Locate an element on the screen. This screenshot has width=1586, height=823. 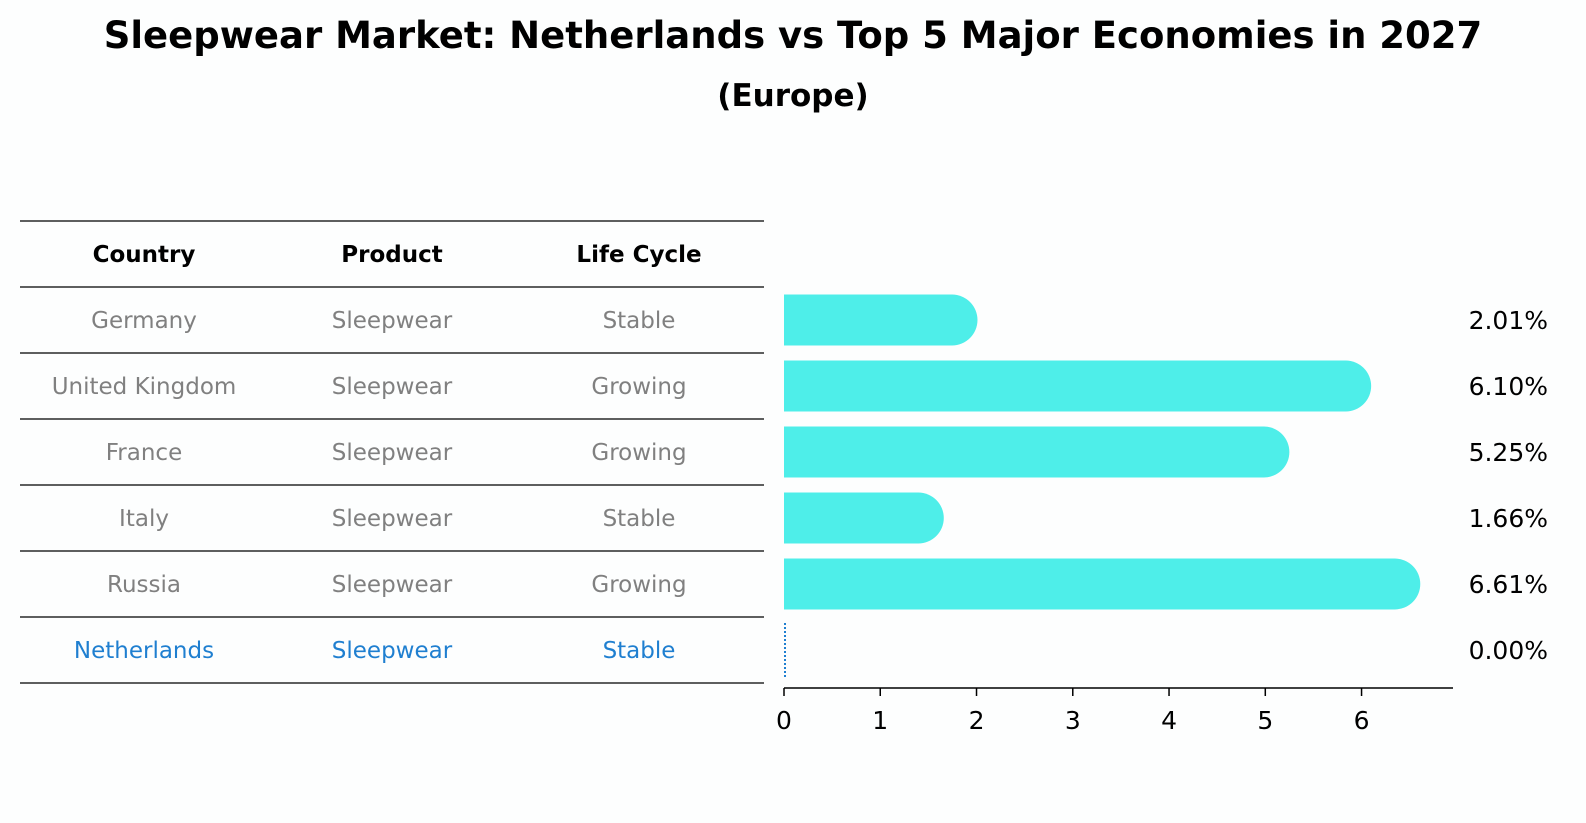
table-cell: Italy is located at coordinates (144, 519).